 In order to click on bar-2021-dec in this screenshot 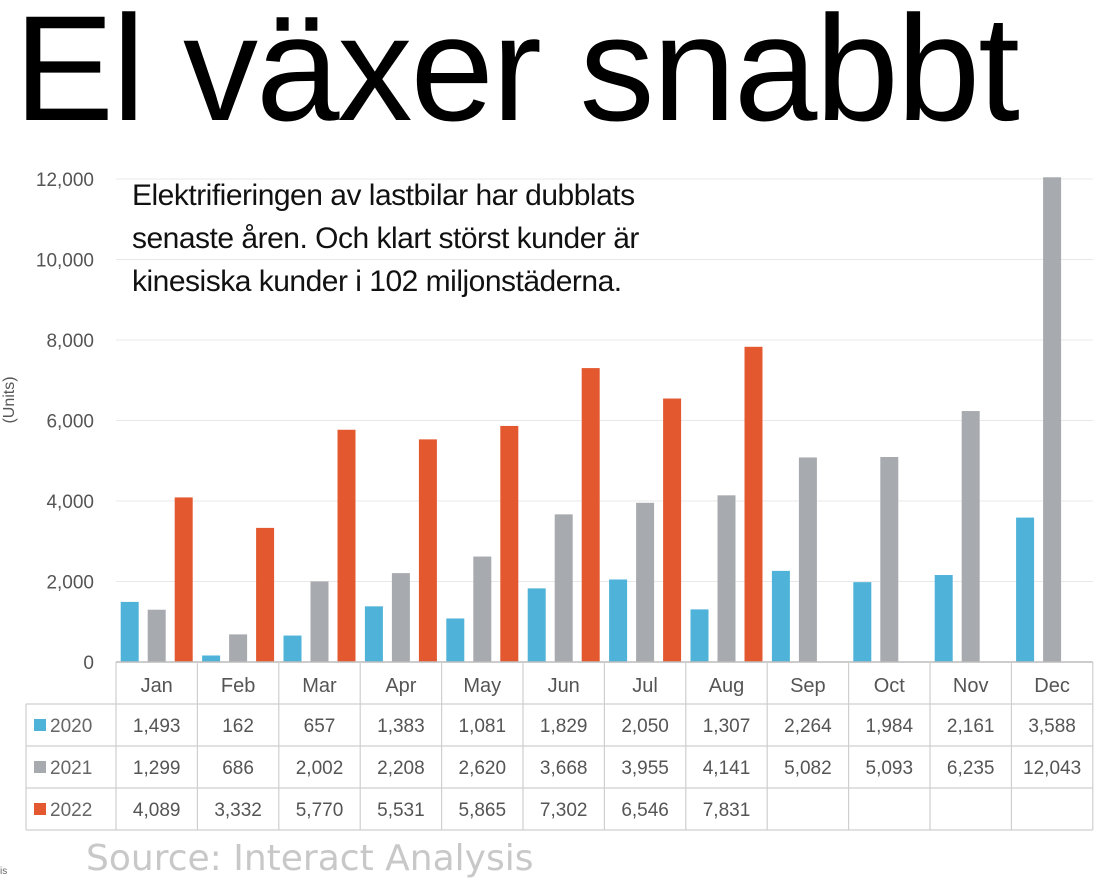, I will do `click(1052, 419)`.